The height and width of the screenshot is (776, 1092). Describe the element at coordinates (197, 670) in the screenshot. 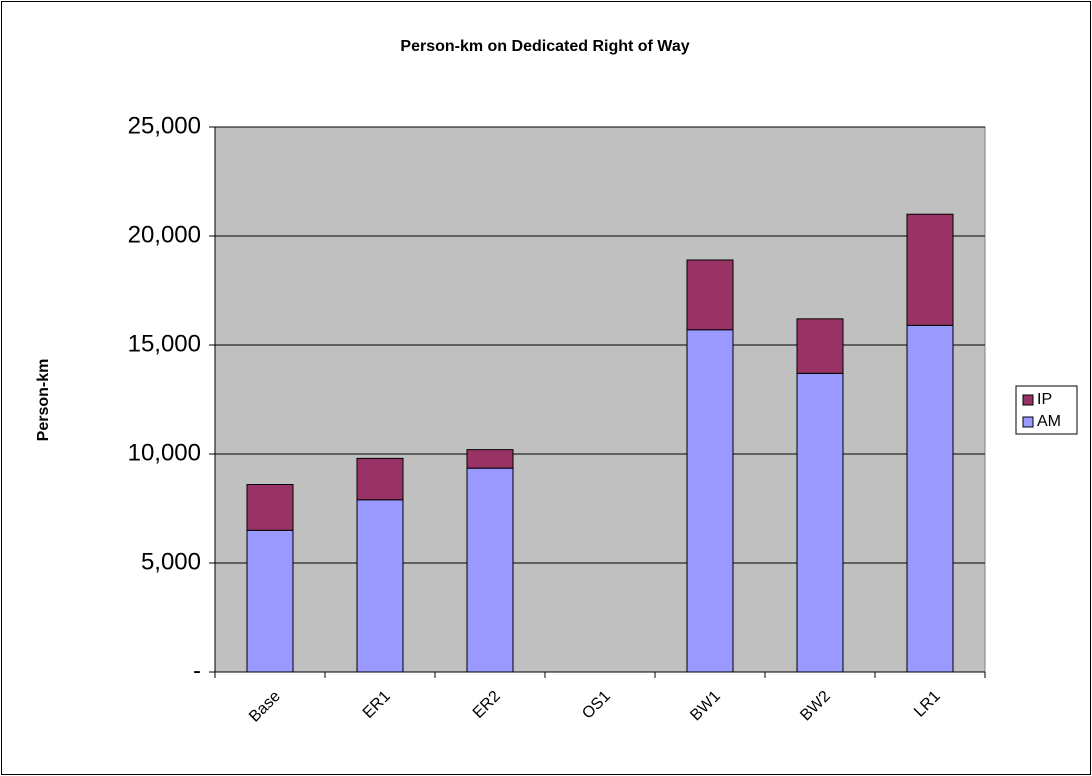

I see `y-tick-label: -` at that location.